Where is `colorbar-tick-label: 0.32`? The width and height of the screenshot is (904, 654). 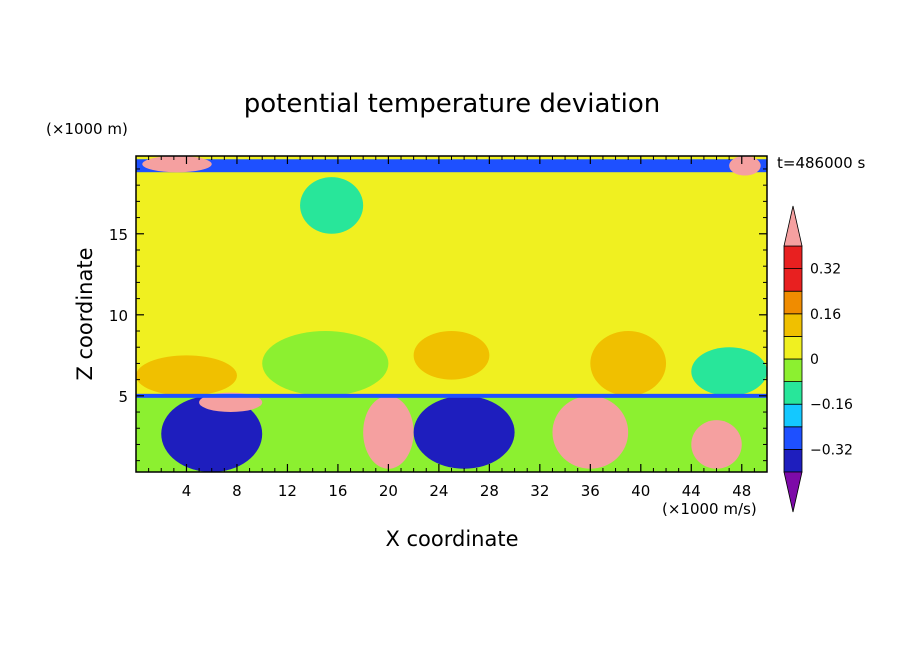 colorbar-tick-label: 0.32 is located at coordinates (825, 270).